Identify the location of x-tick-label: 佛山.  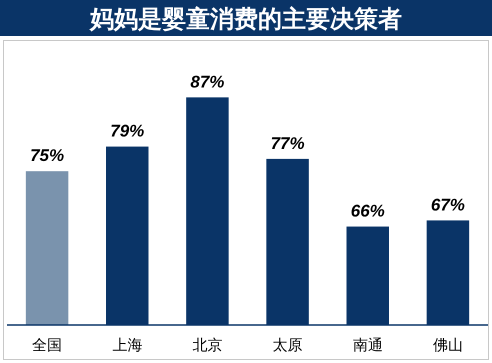
(447, 345).